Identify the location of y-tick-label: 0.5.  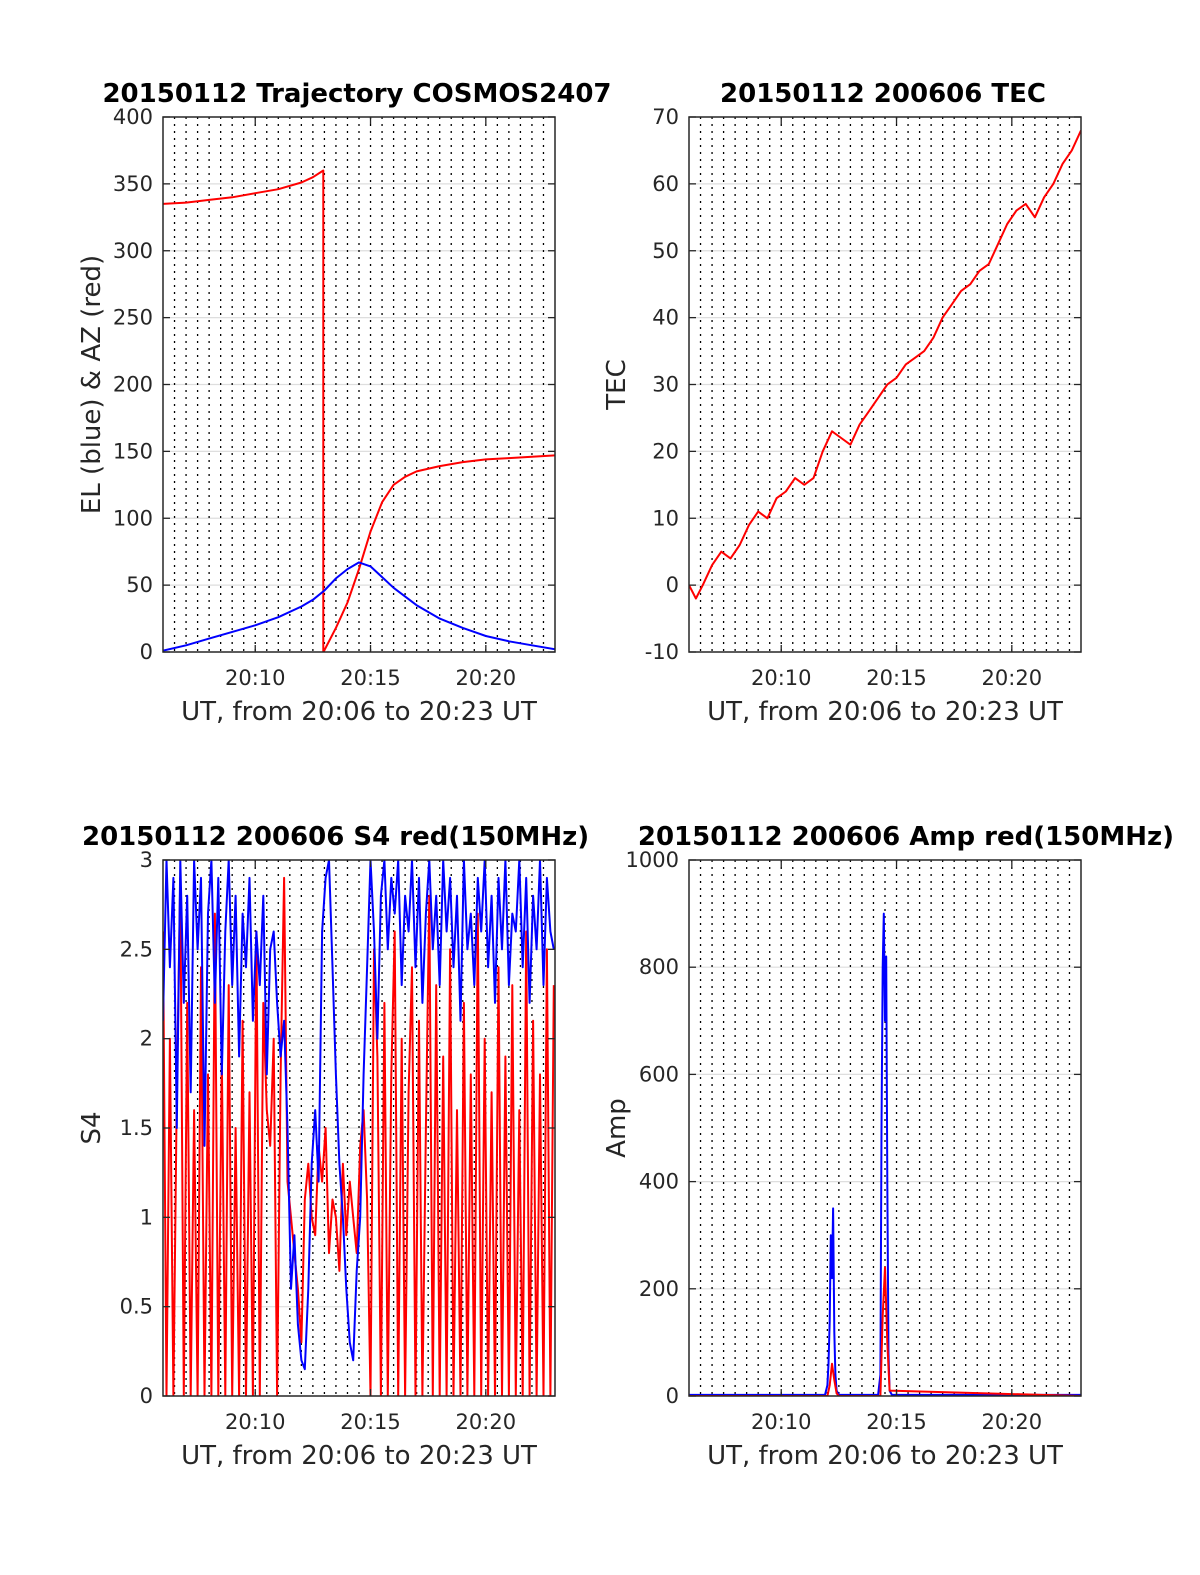
(136, 1307).